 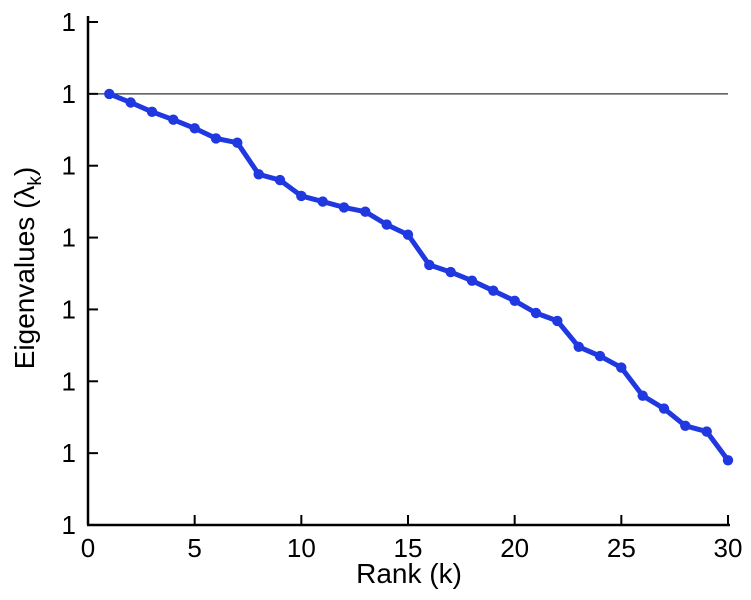 What do you see at coordinates (25, 171) in the screenshot?
I see `y-axis-label-close: )` at bounding box center [25, 171].